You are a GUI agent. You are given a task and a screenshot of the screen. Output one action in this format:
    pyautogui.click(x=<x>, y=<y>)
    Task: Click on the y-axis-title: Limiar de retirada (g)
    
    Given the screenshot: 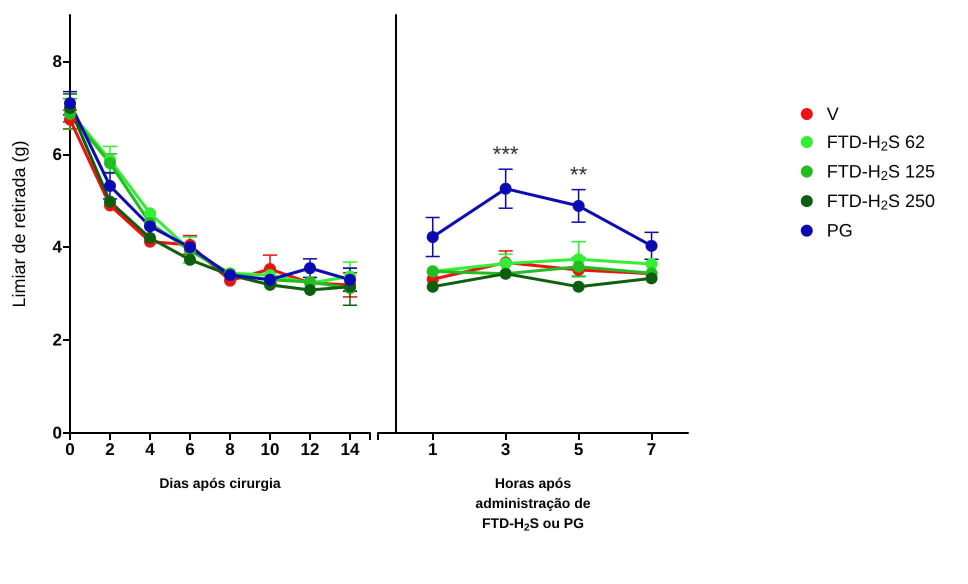 What is the action you would take?
    pyautogui.click(x=19, y=224)
    